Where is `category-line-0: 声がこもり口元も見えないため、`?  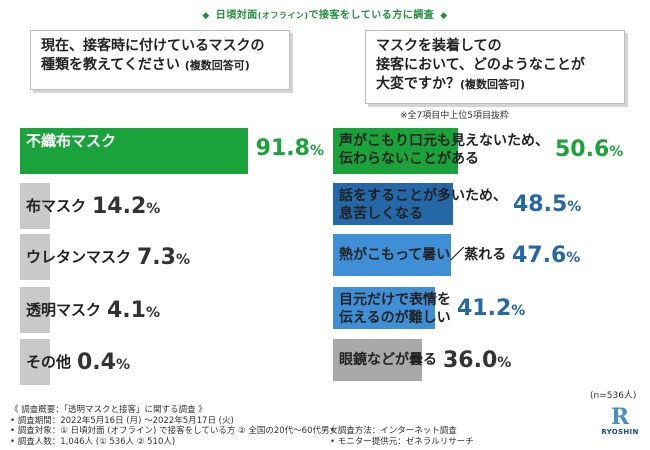
category-line-0: 声がこもり口元も見えないため、 is located at coordinates (444, 141).